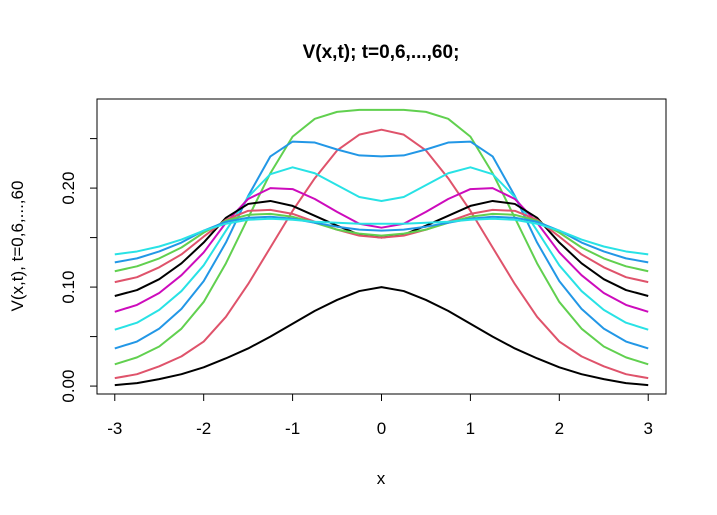 The height and width of the screenshot is (515, 717). What do you see at coordinates (68, 188) in the screenshot?
I see `y-tick-label: 0.20` at bounding box center [68, 188].